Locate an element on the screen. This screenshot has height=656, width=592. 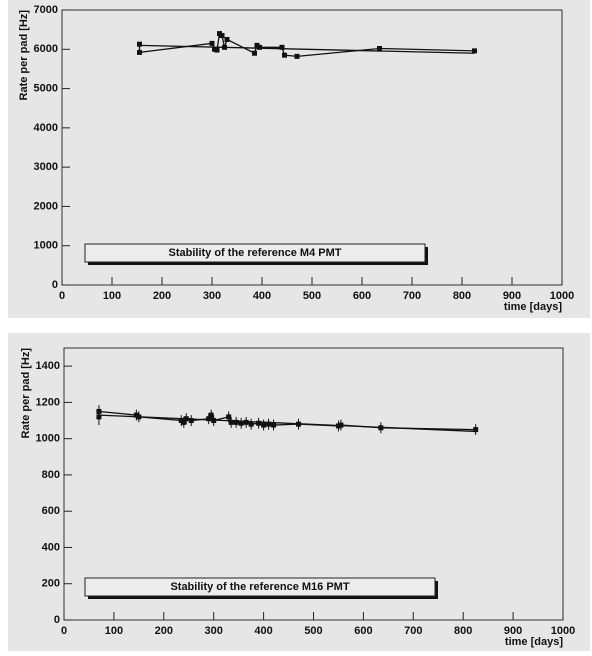
chart-title: Stability of the reference M16 PMT is located at coordinates (259, 587).